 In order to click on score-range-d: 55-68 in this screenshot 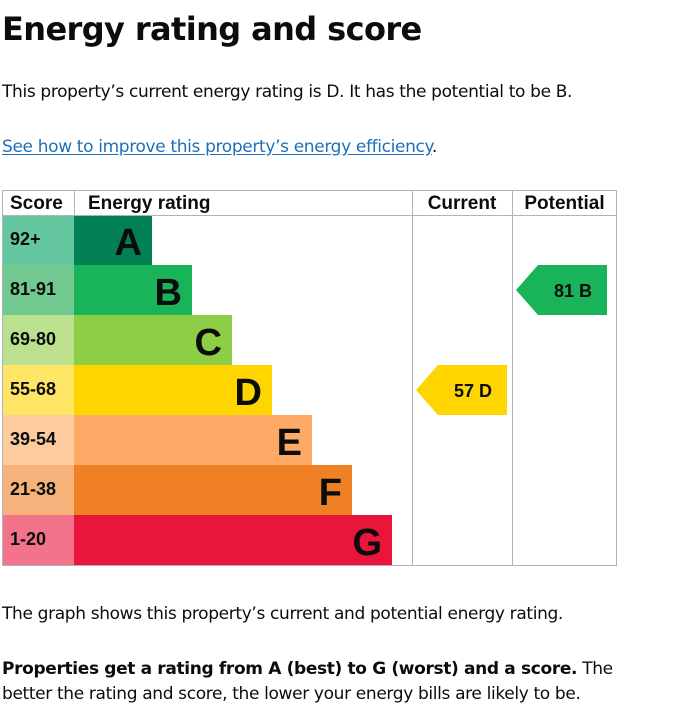, I will do `click(33, 389)`.